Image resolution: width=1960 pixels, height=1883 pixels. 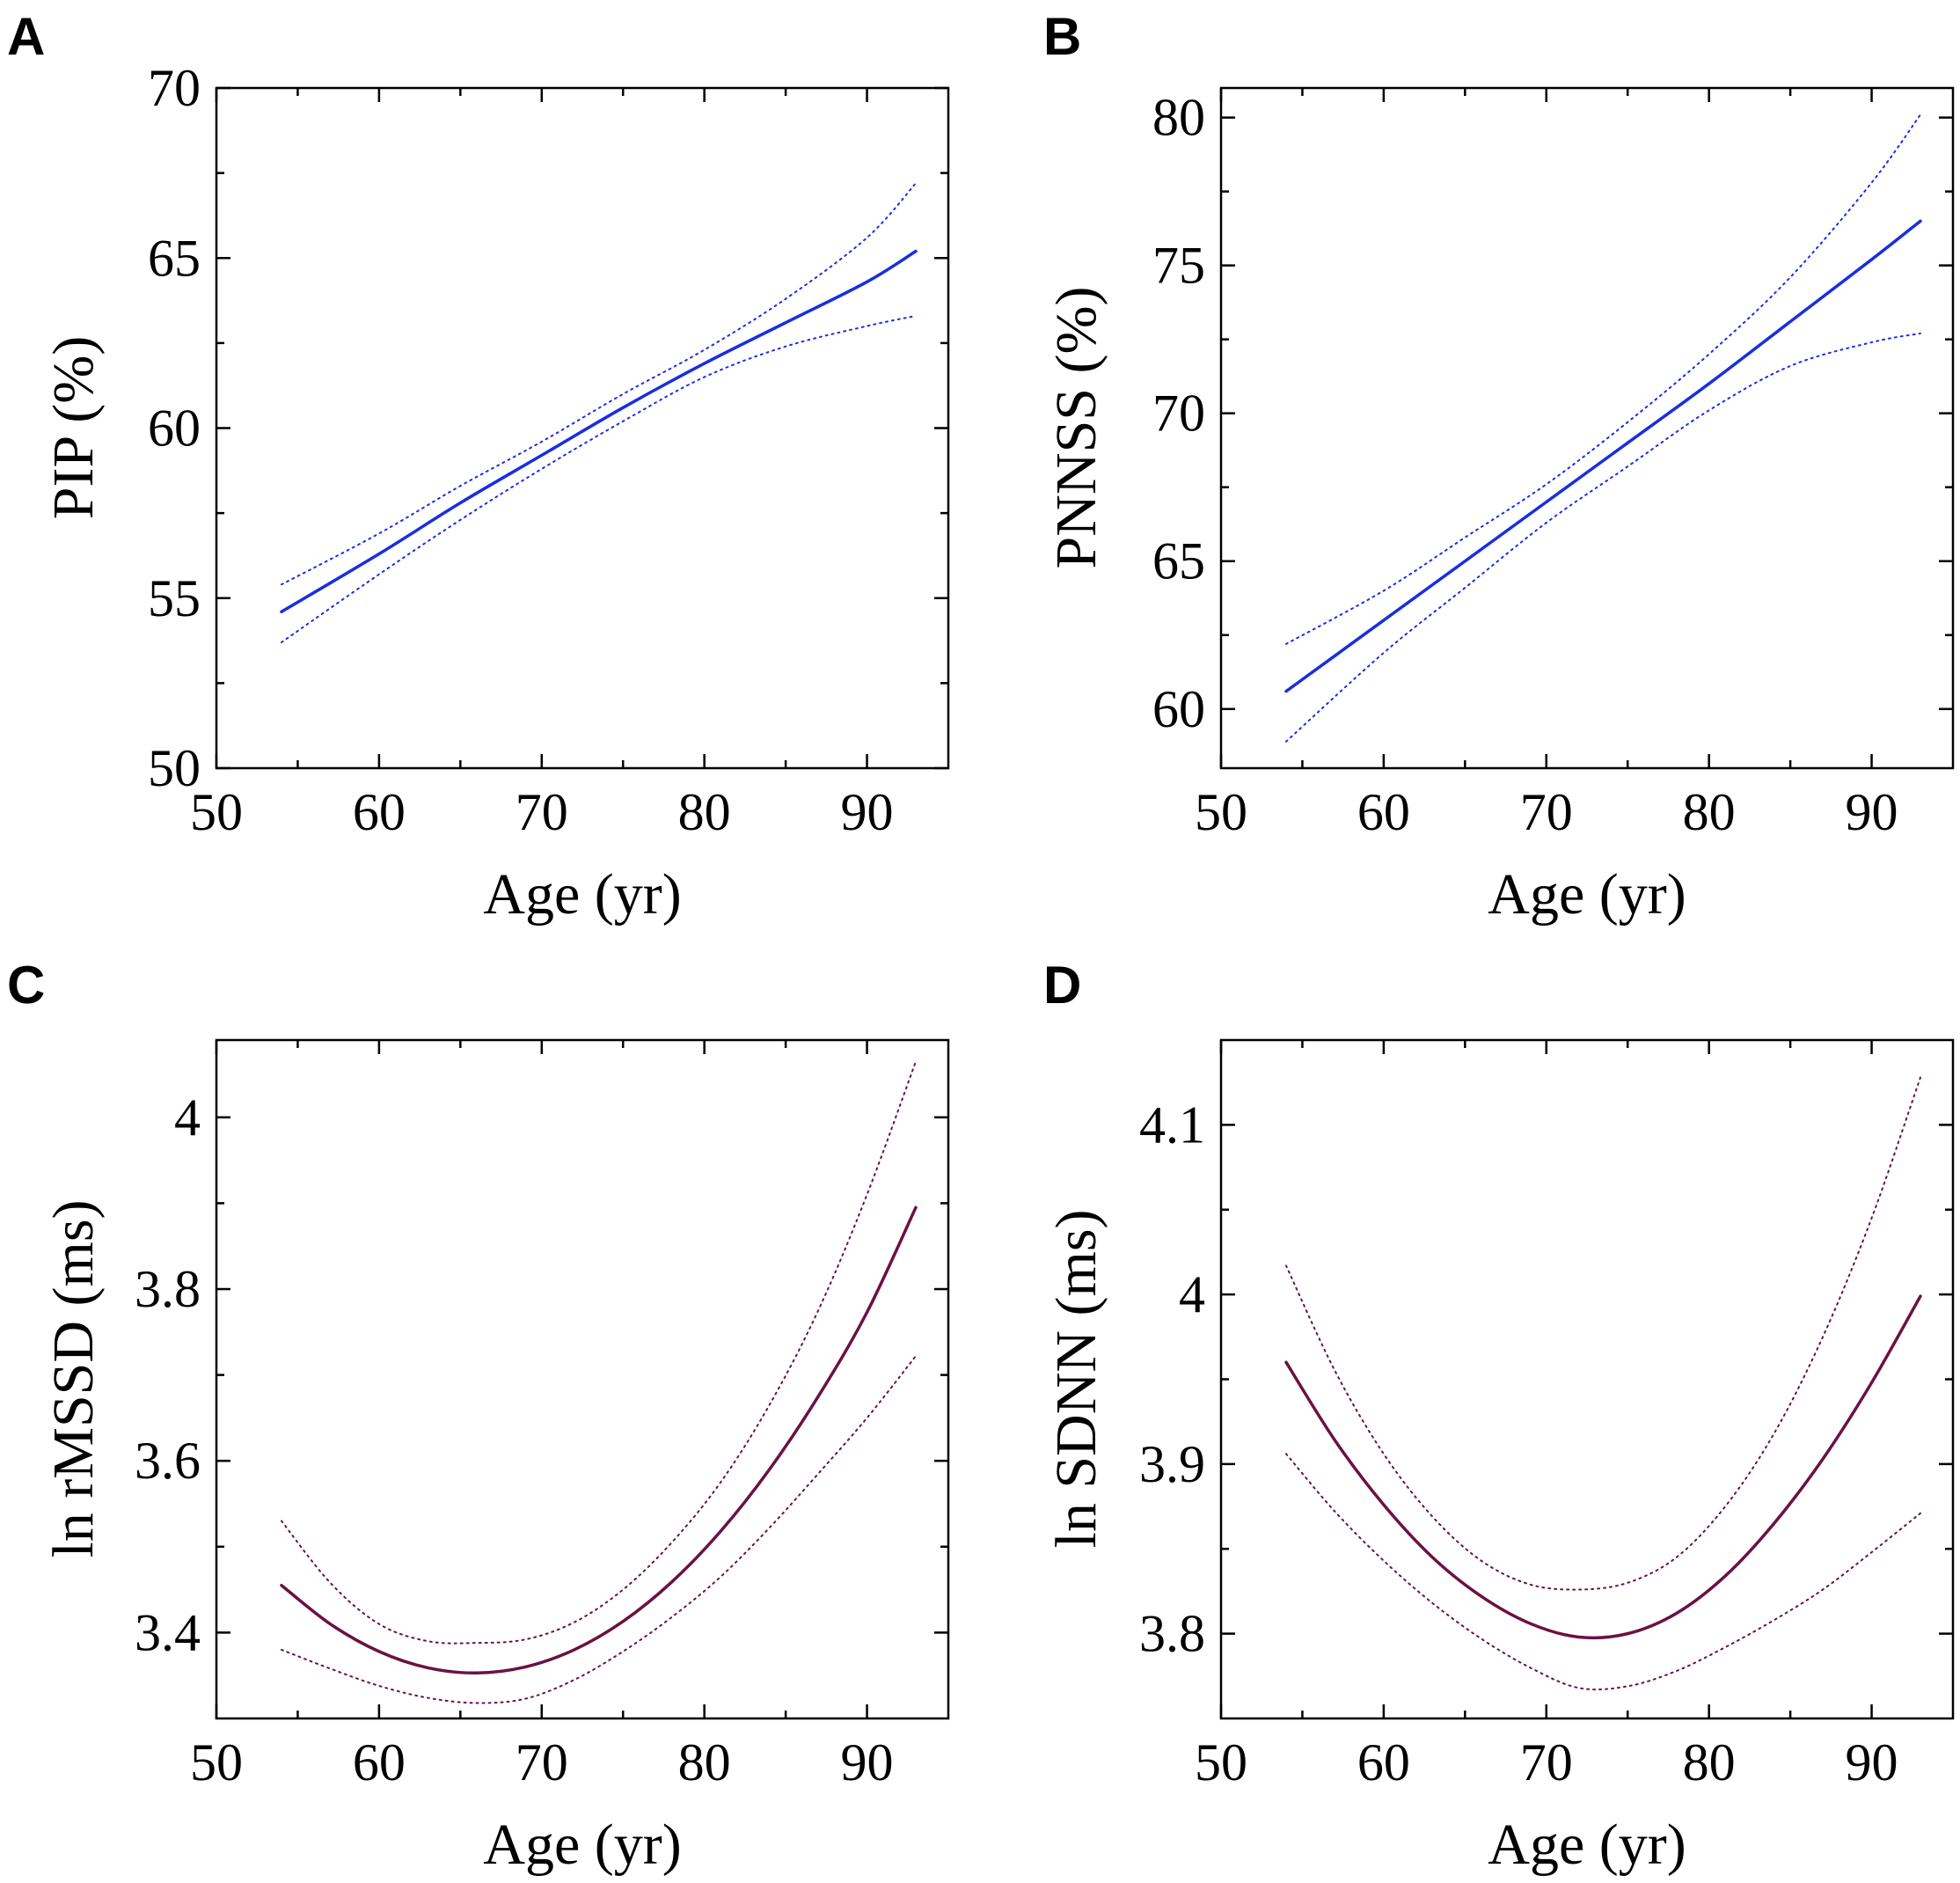 I want to click on y-tick-label: 4.1, so click(x=1172, y=1124).